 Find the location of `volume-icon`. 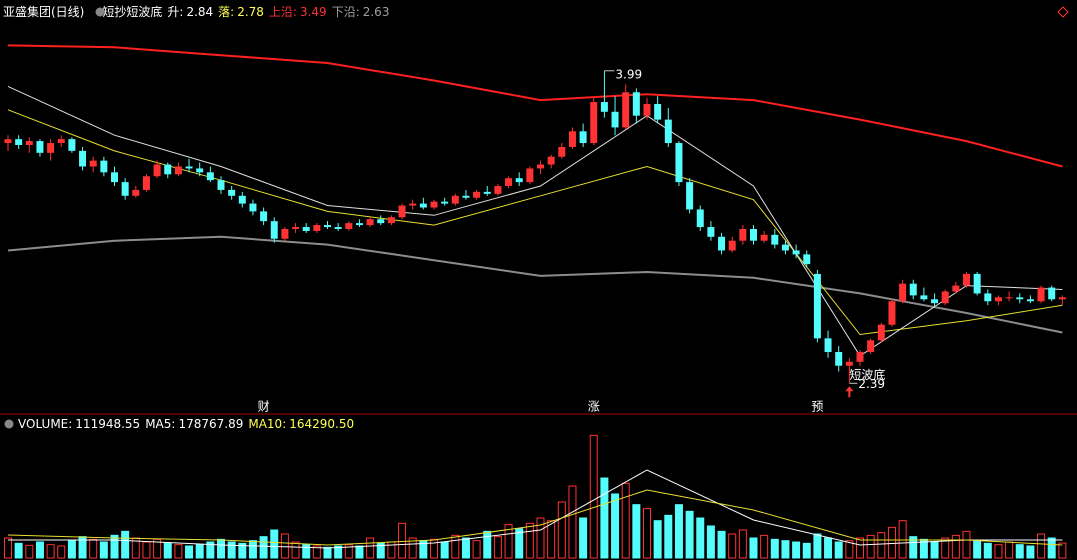

volume-icon is located at coordinates (9, 424).